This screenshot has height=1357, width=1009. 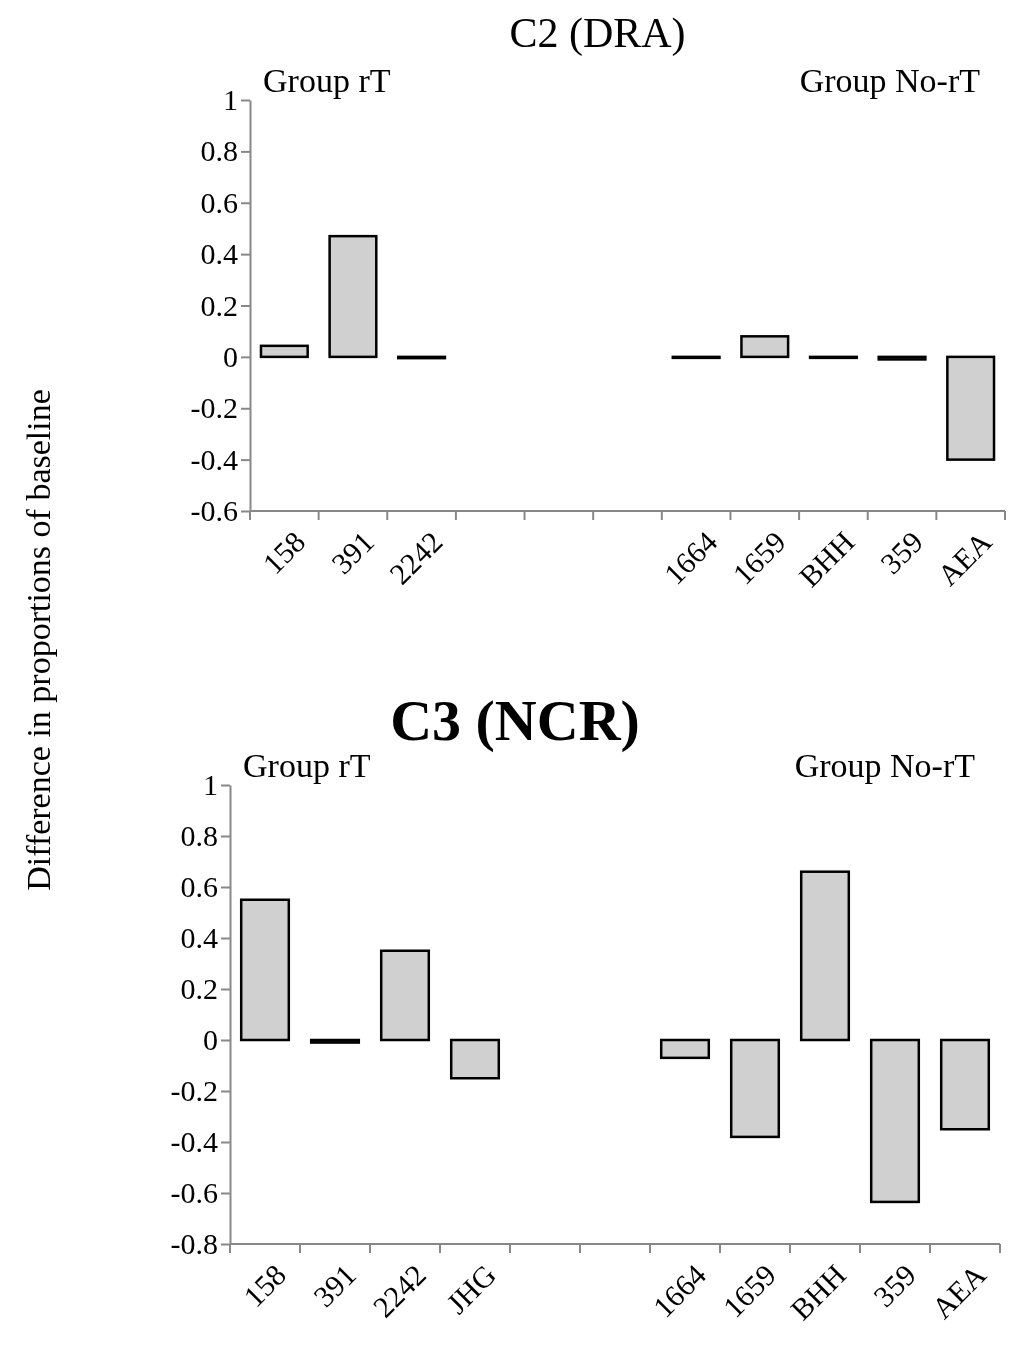 I want to click on y-axis-title: Difference in proportions of baseline, so click(x=38, y=640).